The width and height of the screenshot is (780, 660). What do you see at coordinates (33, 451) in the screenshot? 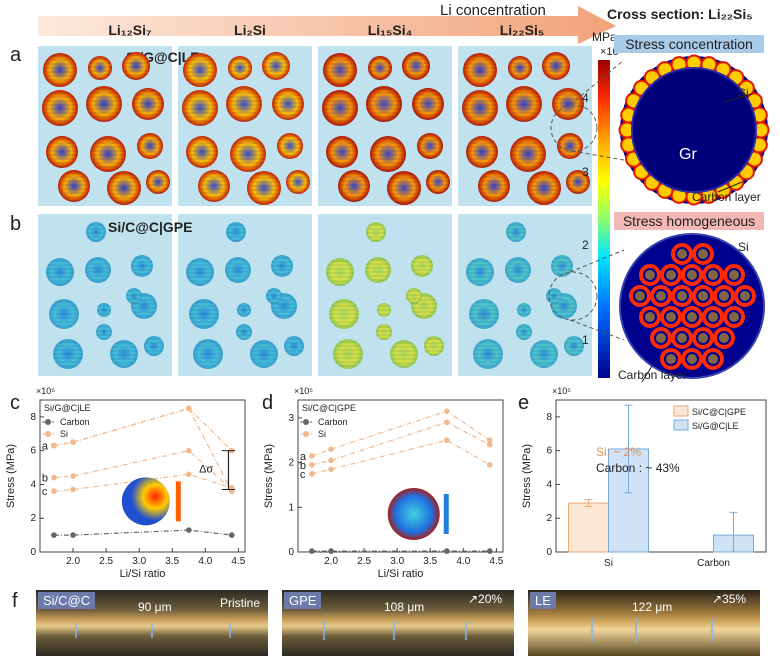
I see `y-tick-label: 6` at bounding box center [33, 451].